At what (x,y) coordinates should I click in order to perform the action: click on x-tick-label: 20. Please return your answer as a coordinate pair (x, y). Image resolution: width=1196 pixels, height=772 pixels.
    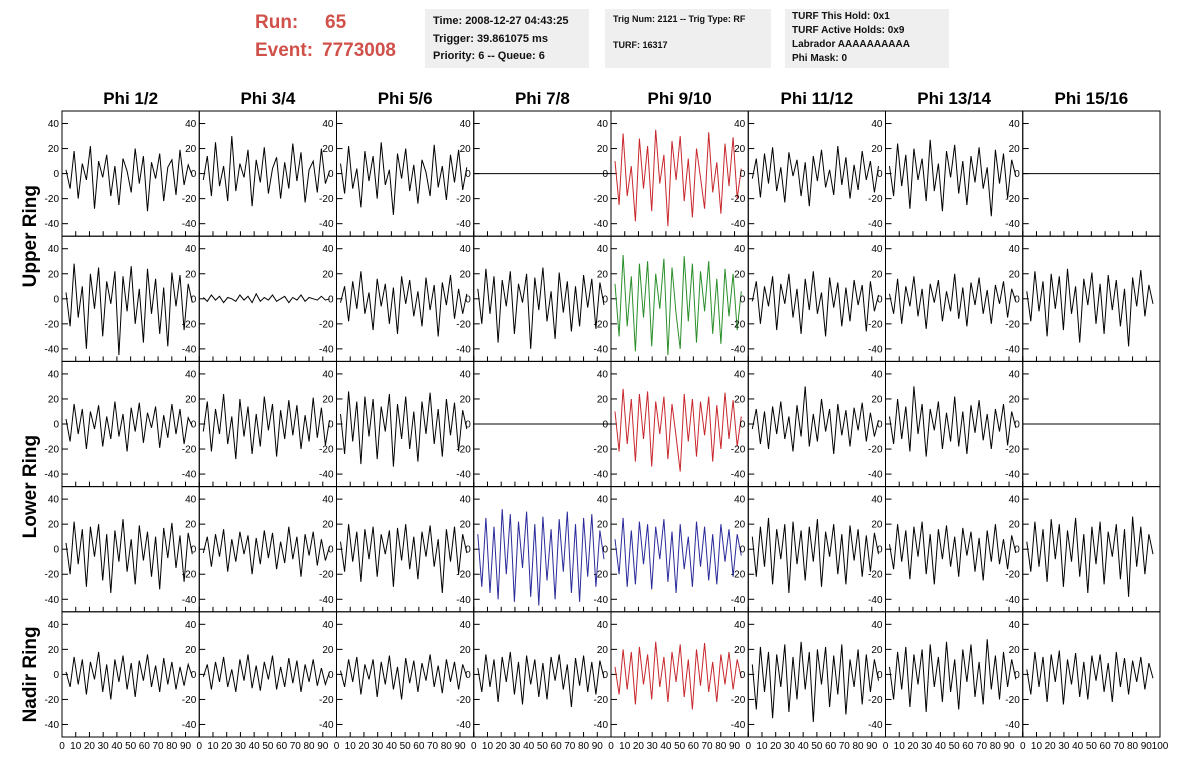
    Looking at the image, I should click on (776, 746).